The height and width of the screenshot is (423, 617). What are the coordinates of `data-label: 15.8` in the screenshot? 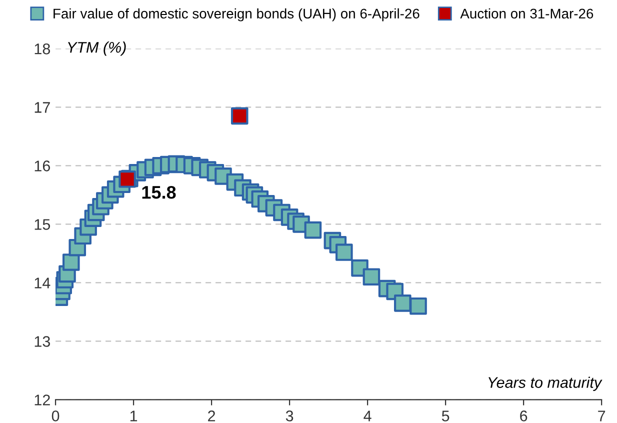 It's located at (159, 192).